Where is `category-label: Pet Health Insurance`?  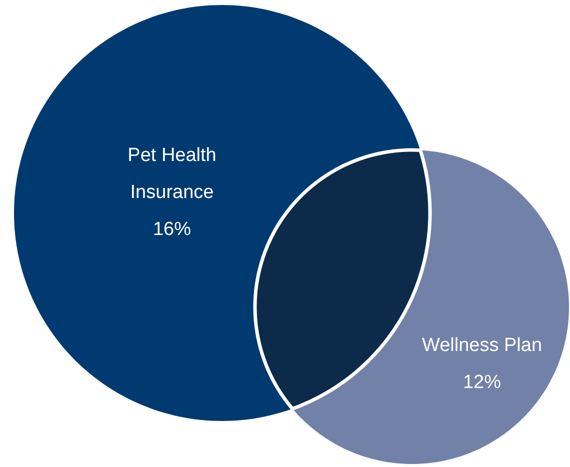
category-label: Pet Health Insurance is located at coordinates (172, 174).